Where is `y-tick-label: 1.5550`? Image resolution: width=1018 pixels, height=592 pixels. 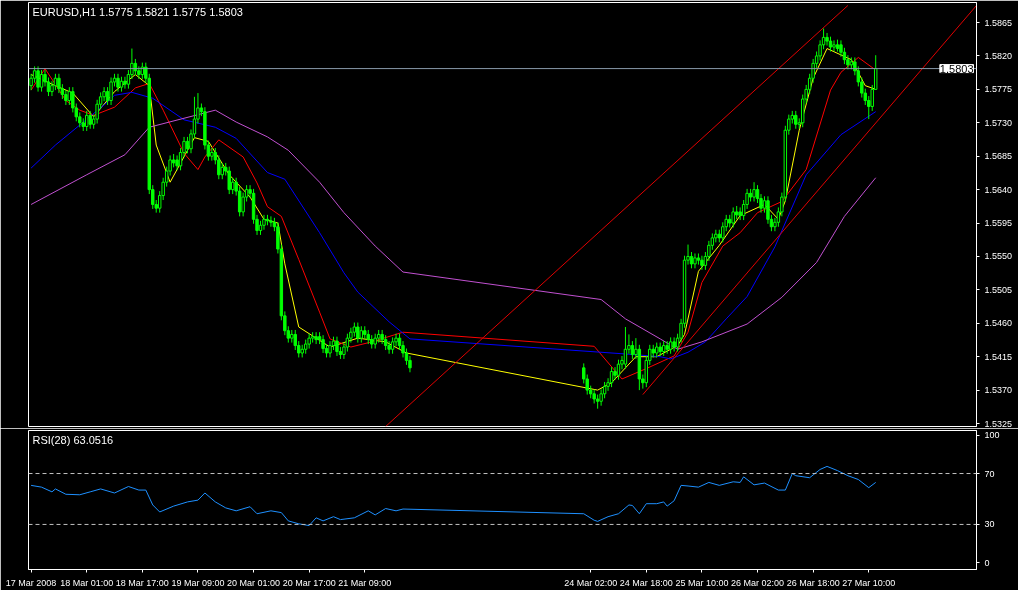
y-tick-label: 1.5550 is located at coordinates (998, 256).